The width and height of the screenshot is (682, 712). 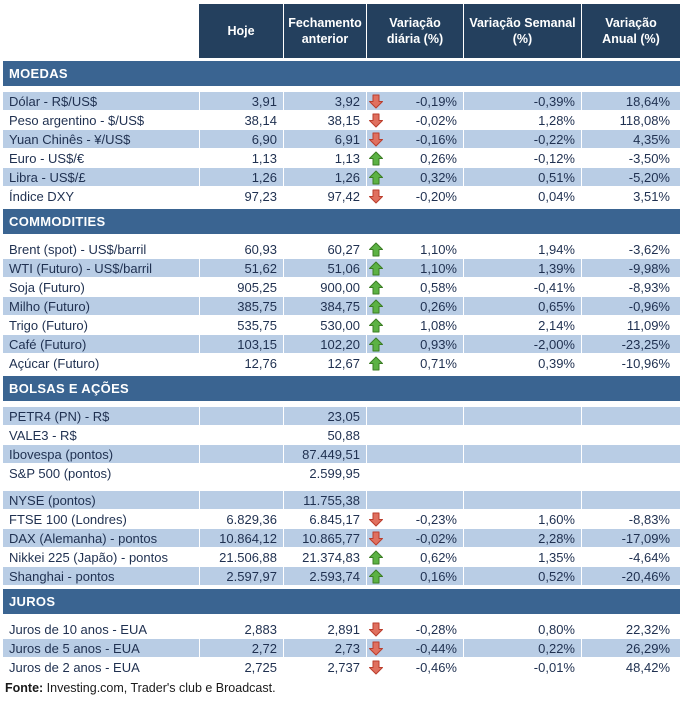 What do you see at coordinates (341, 601) in the screenshot?
I see `section-header-juros: JUROS` at bounding box center [341, 601].